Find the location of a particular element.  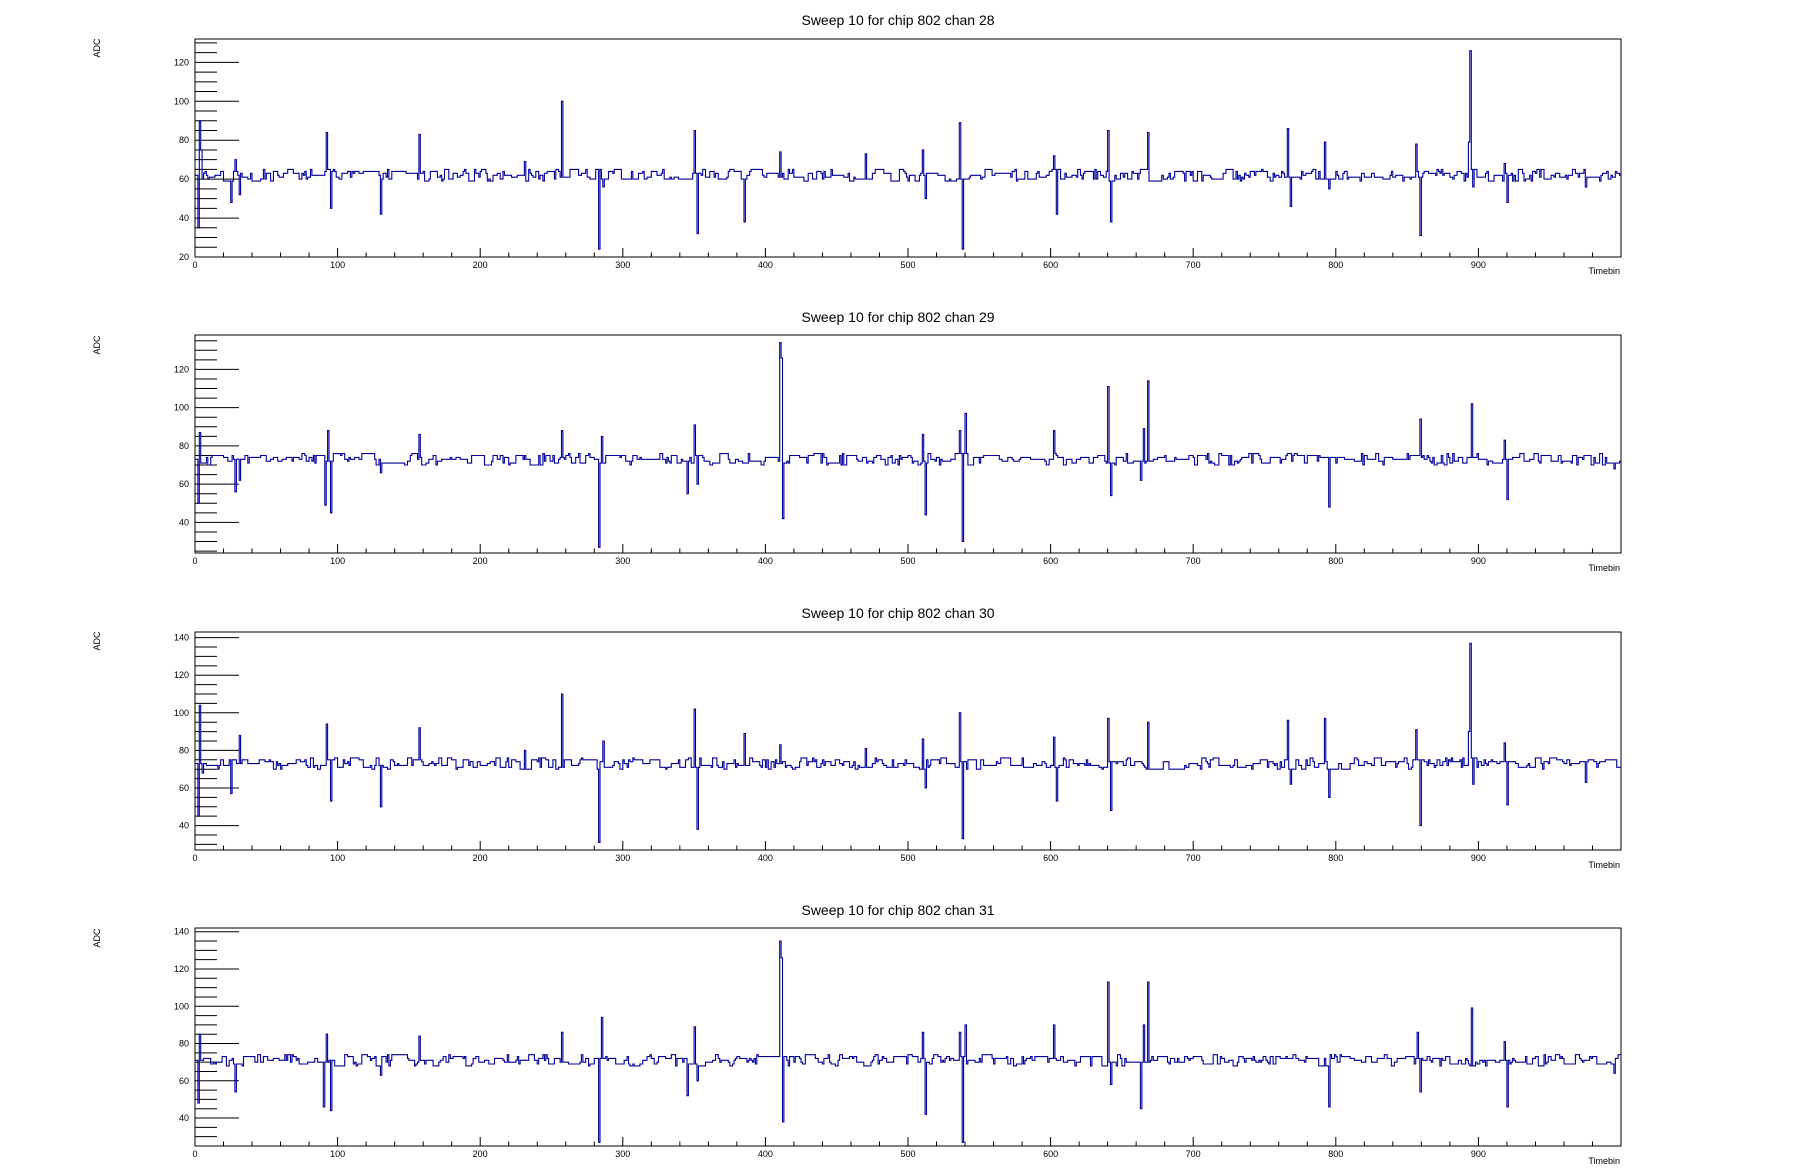

chart-title: Sweep 10 for chip 802 chan 28 is located at coordinates (897, 20).